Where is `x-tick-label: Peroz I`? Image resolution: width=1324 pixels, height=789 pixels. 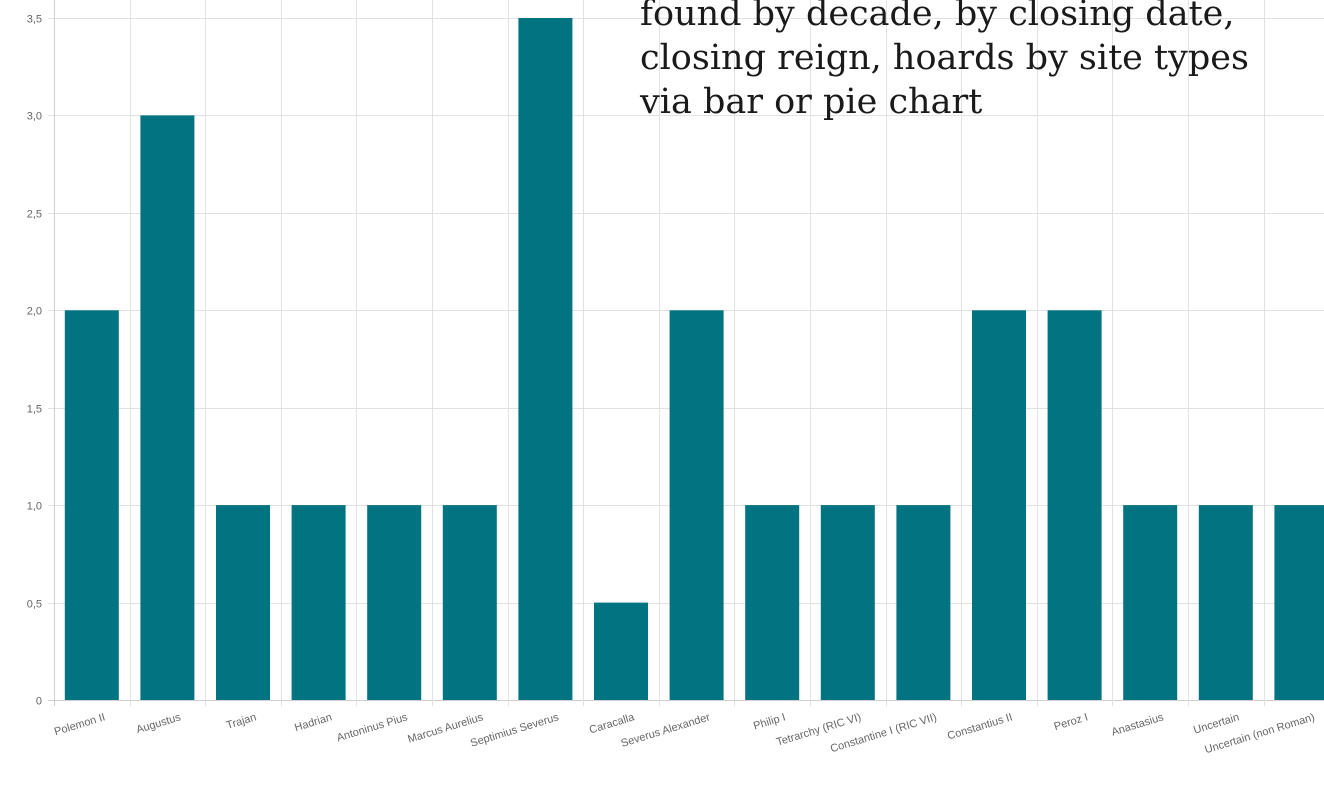
x-tick-label: Peroz I is located at coordinates (1071, 722).